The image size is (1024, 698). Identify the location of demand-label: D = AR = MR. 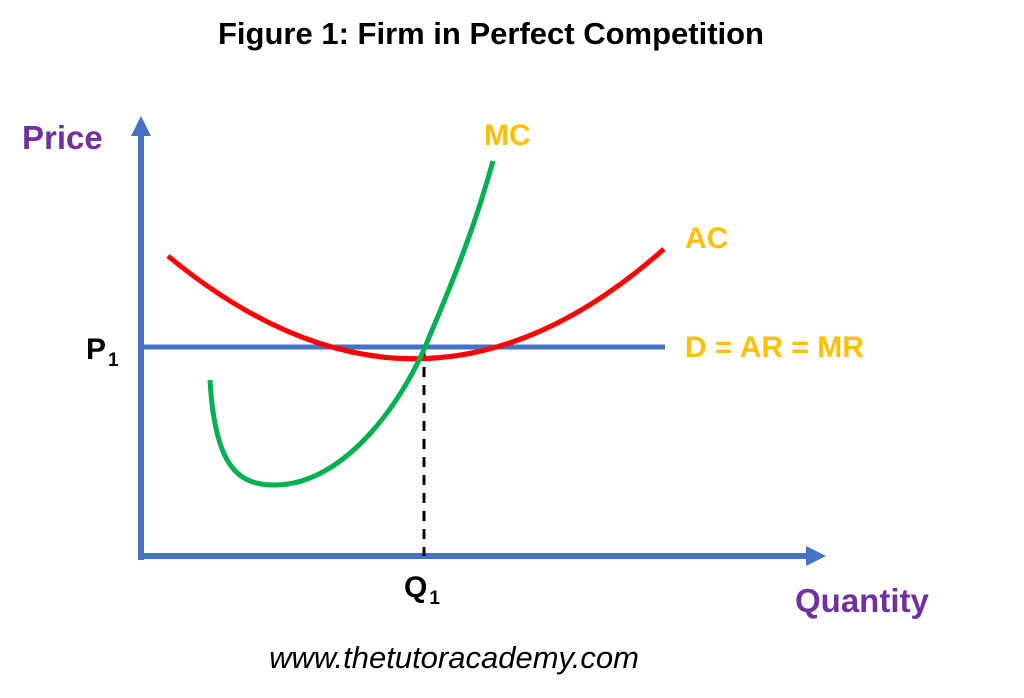
(774, 347).